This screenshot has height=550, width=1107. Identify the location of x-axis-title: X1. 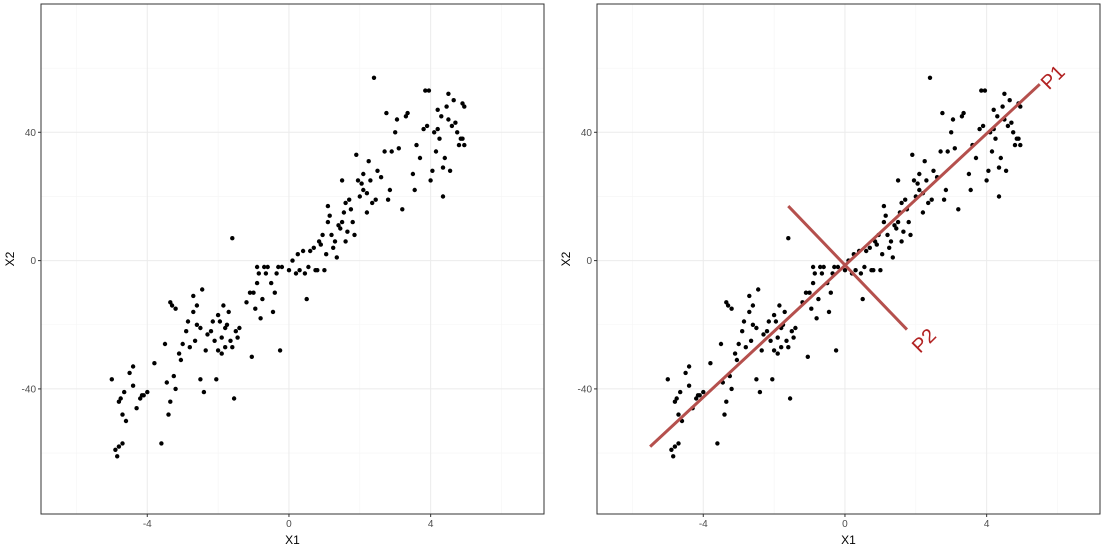
(848, 540).